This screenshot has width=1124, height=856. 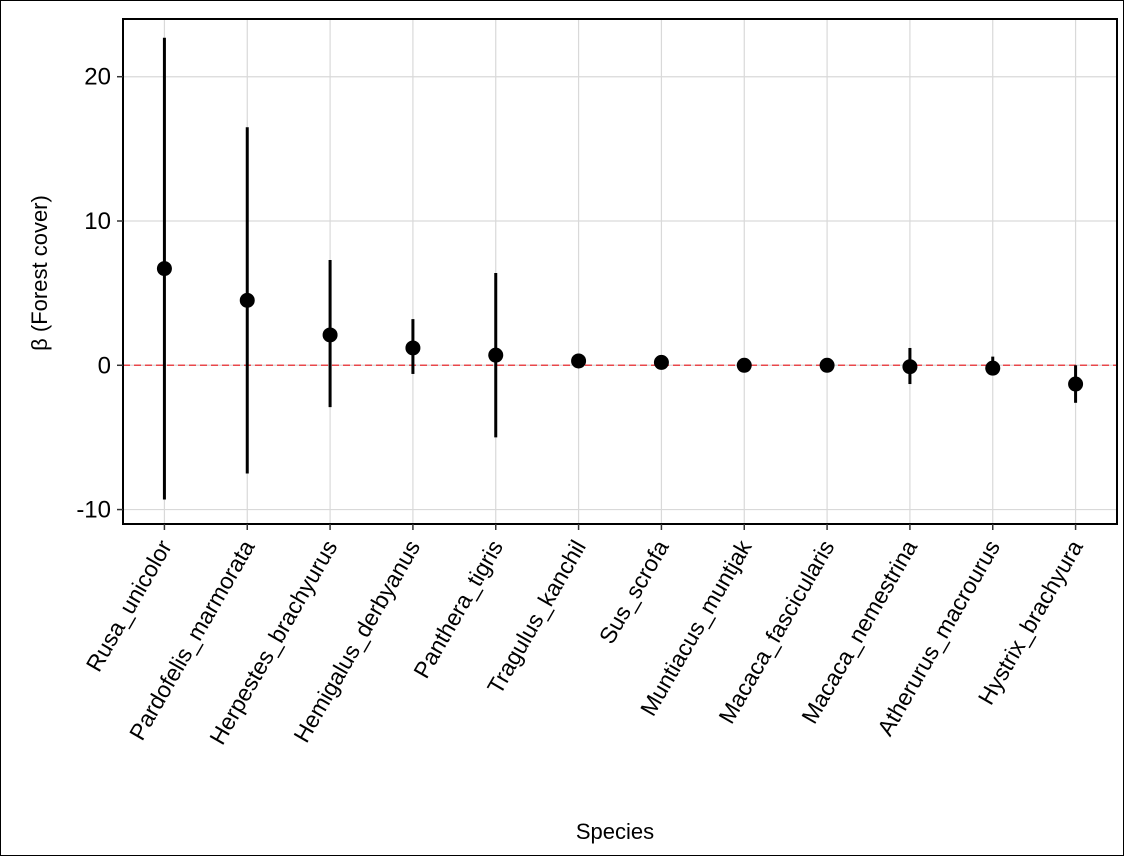 What do you see at coordinates (164, 269) in the screenshot?
I see `point-Rusa_unicolor` at bounding box center [164, 269].